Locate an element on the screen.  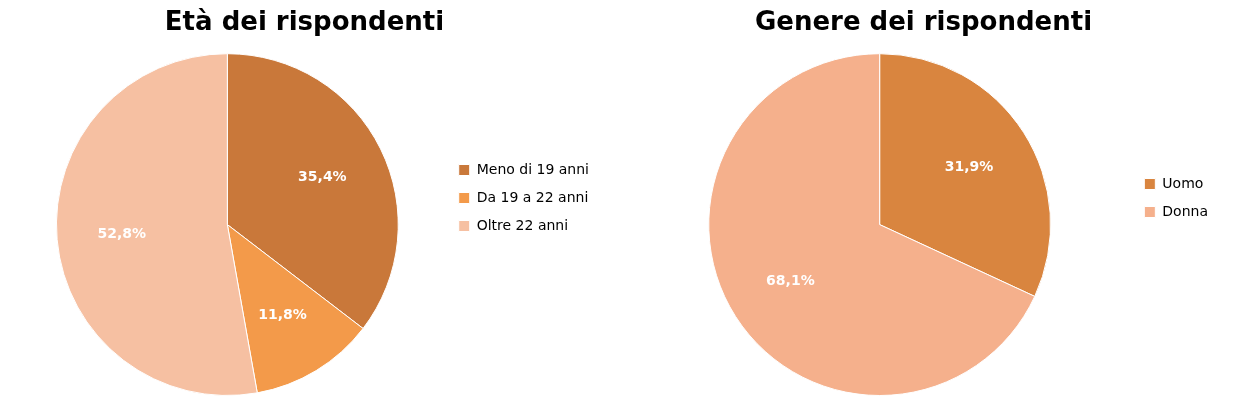
data-label: 35,4% is located at coordinates (322, 176).